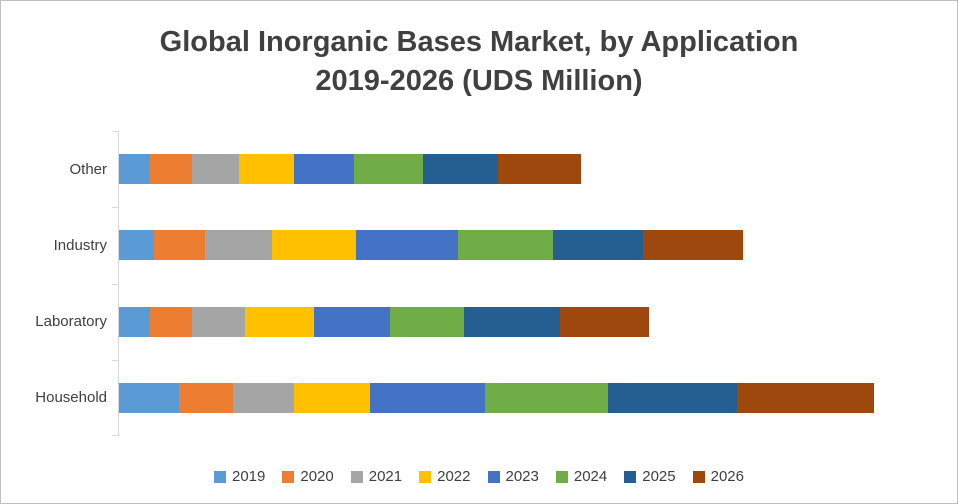  Describe the element at coordinates (479, 476) in the screenshot. I see `legend: 2019 2020 2021 2022 2023 2024 2025 2026` at that location.